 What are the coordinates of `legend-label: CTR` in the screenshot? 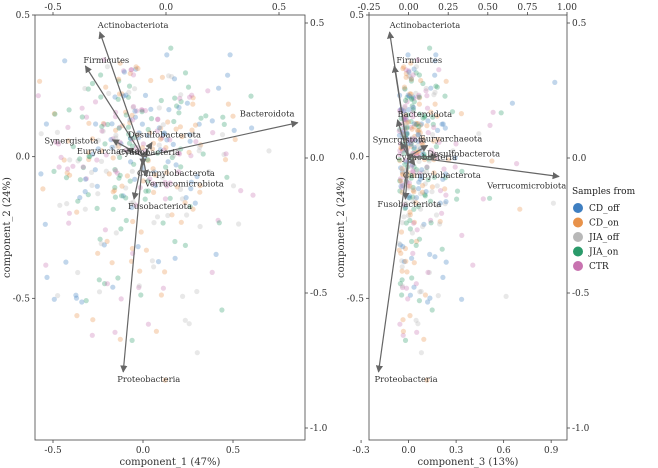 It's located at (599, 267).